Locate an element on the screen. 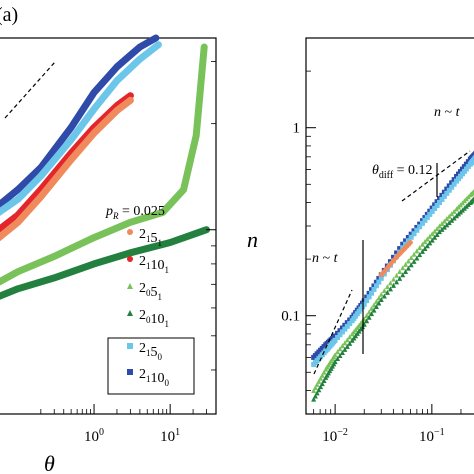 The width and height of the screenshot is (474, 474). left-x-axis-label: θ is located at coordinates (49, 462).